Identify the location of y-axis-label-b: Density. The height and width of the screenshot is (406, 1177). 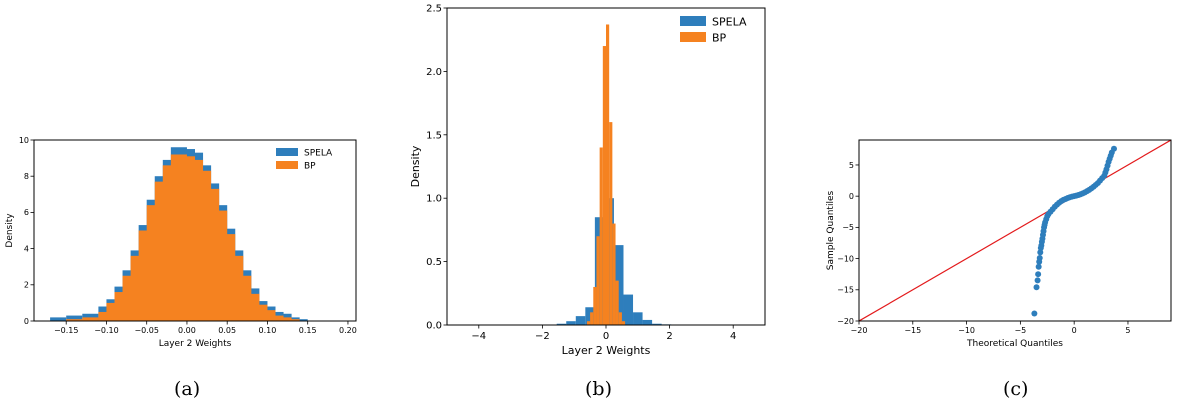
(415, 166).